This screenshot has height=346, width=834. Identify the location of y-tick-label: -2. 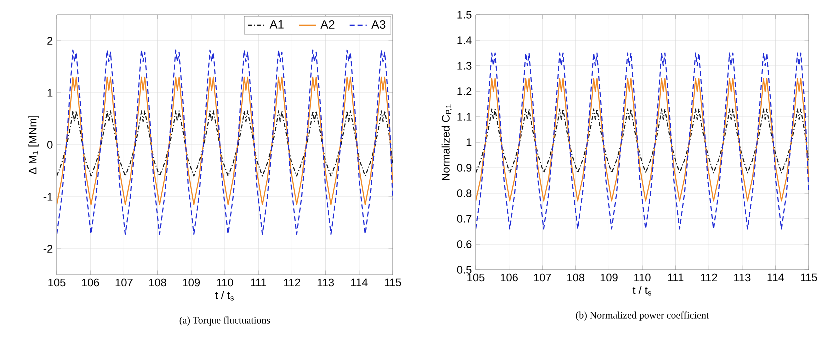
(48, 249).